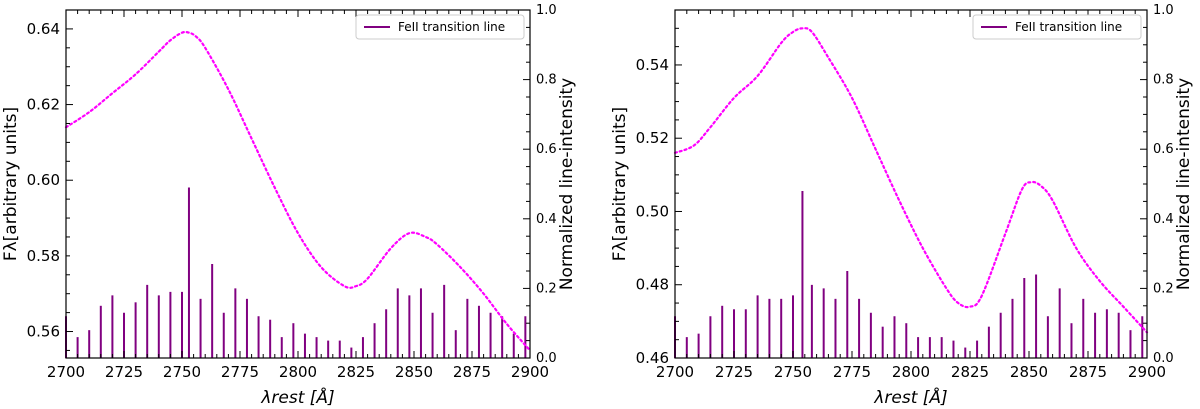 The height and width of the screenshot is (409, 1200). What do you see at coordinates (43, 332) in the screenshot?
I see `y-tick-label: 0.56` at bounding box center [43, 332].